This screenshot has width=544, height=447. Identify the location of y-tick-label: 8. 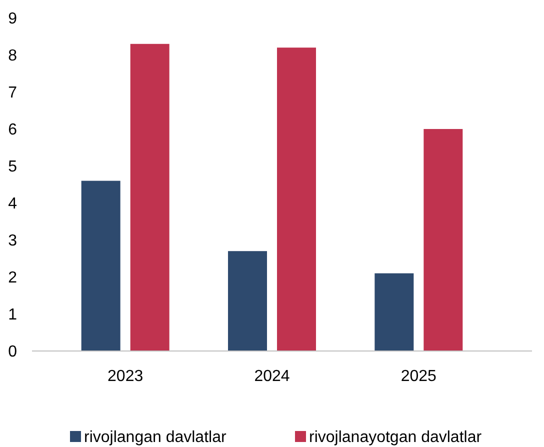
(13, 56).